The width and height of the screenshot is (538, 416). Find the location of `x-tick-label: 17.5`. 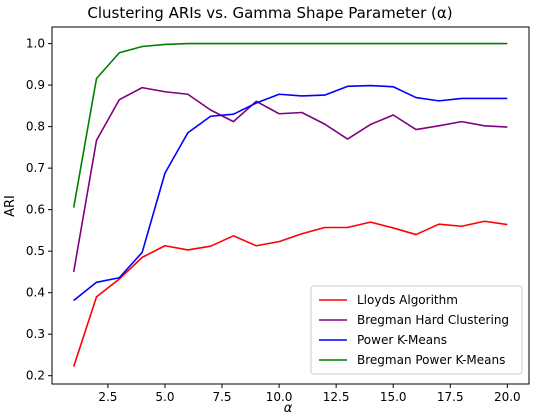

x-tick-label: 17.5 is located at coordinates (450, 397).